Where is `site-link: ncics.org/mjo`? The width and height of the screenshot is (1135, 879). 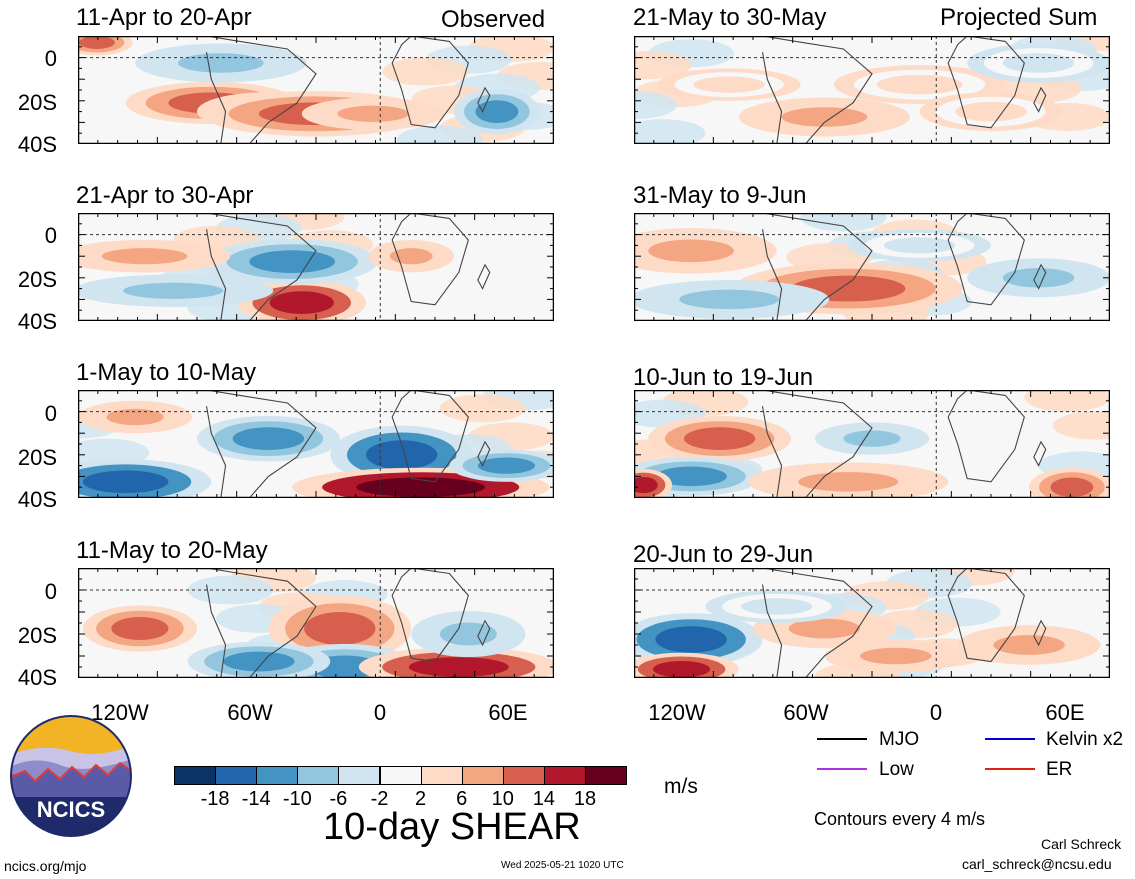 site-link: ncics.org/mjo is located at coordinates (45, 866).